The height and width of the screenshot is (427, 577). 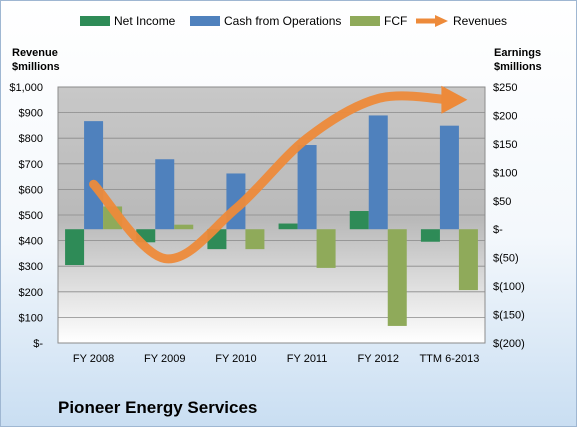 What do you see at coordinates (432, 21) in the screenshot?
I see `legend-arrow-revenues` at bounding box center [432, 21].